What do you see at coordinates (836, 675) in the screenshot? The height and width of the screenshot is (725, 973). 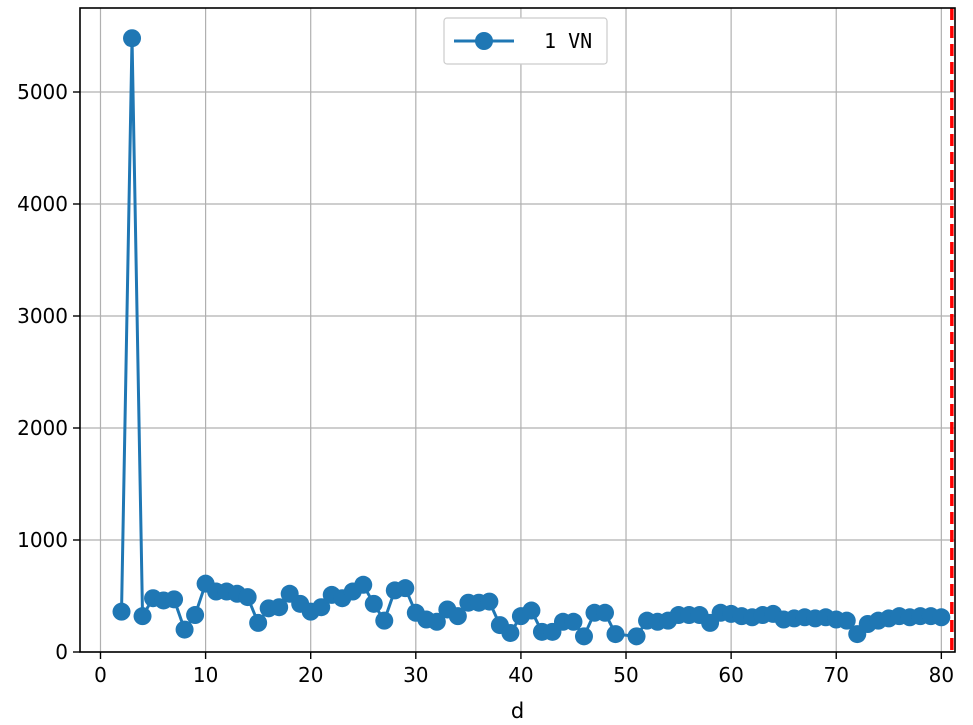 I see `x-tick-label: 70` at bounding box center [836, 675].